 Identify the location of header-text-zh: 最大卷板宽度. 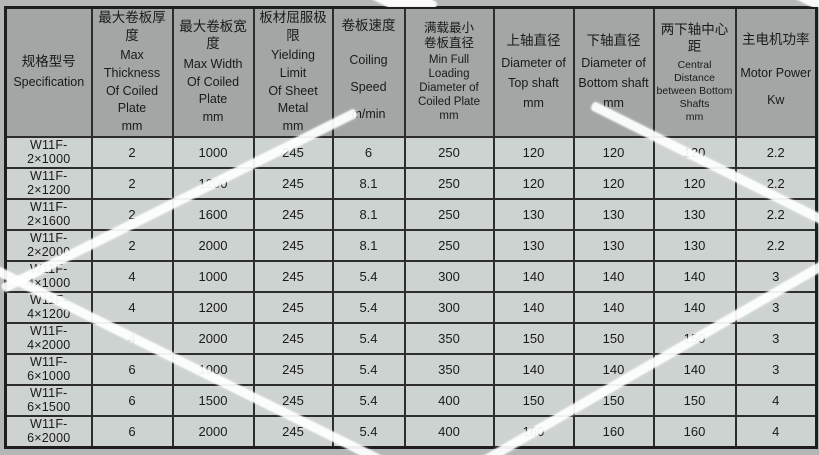
(213, 35).